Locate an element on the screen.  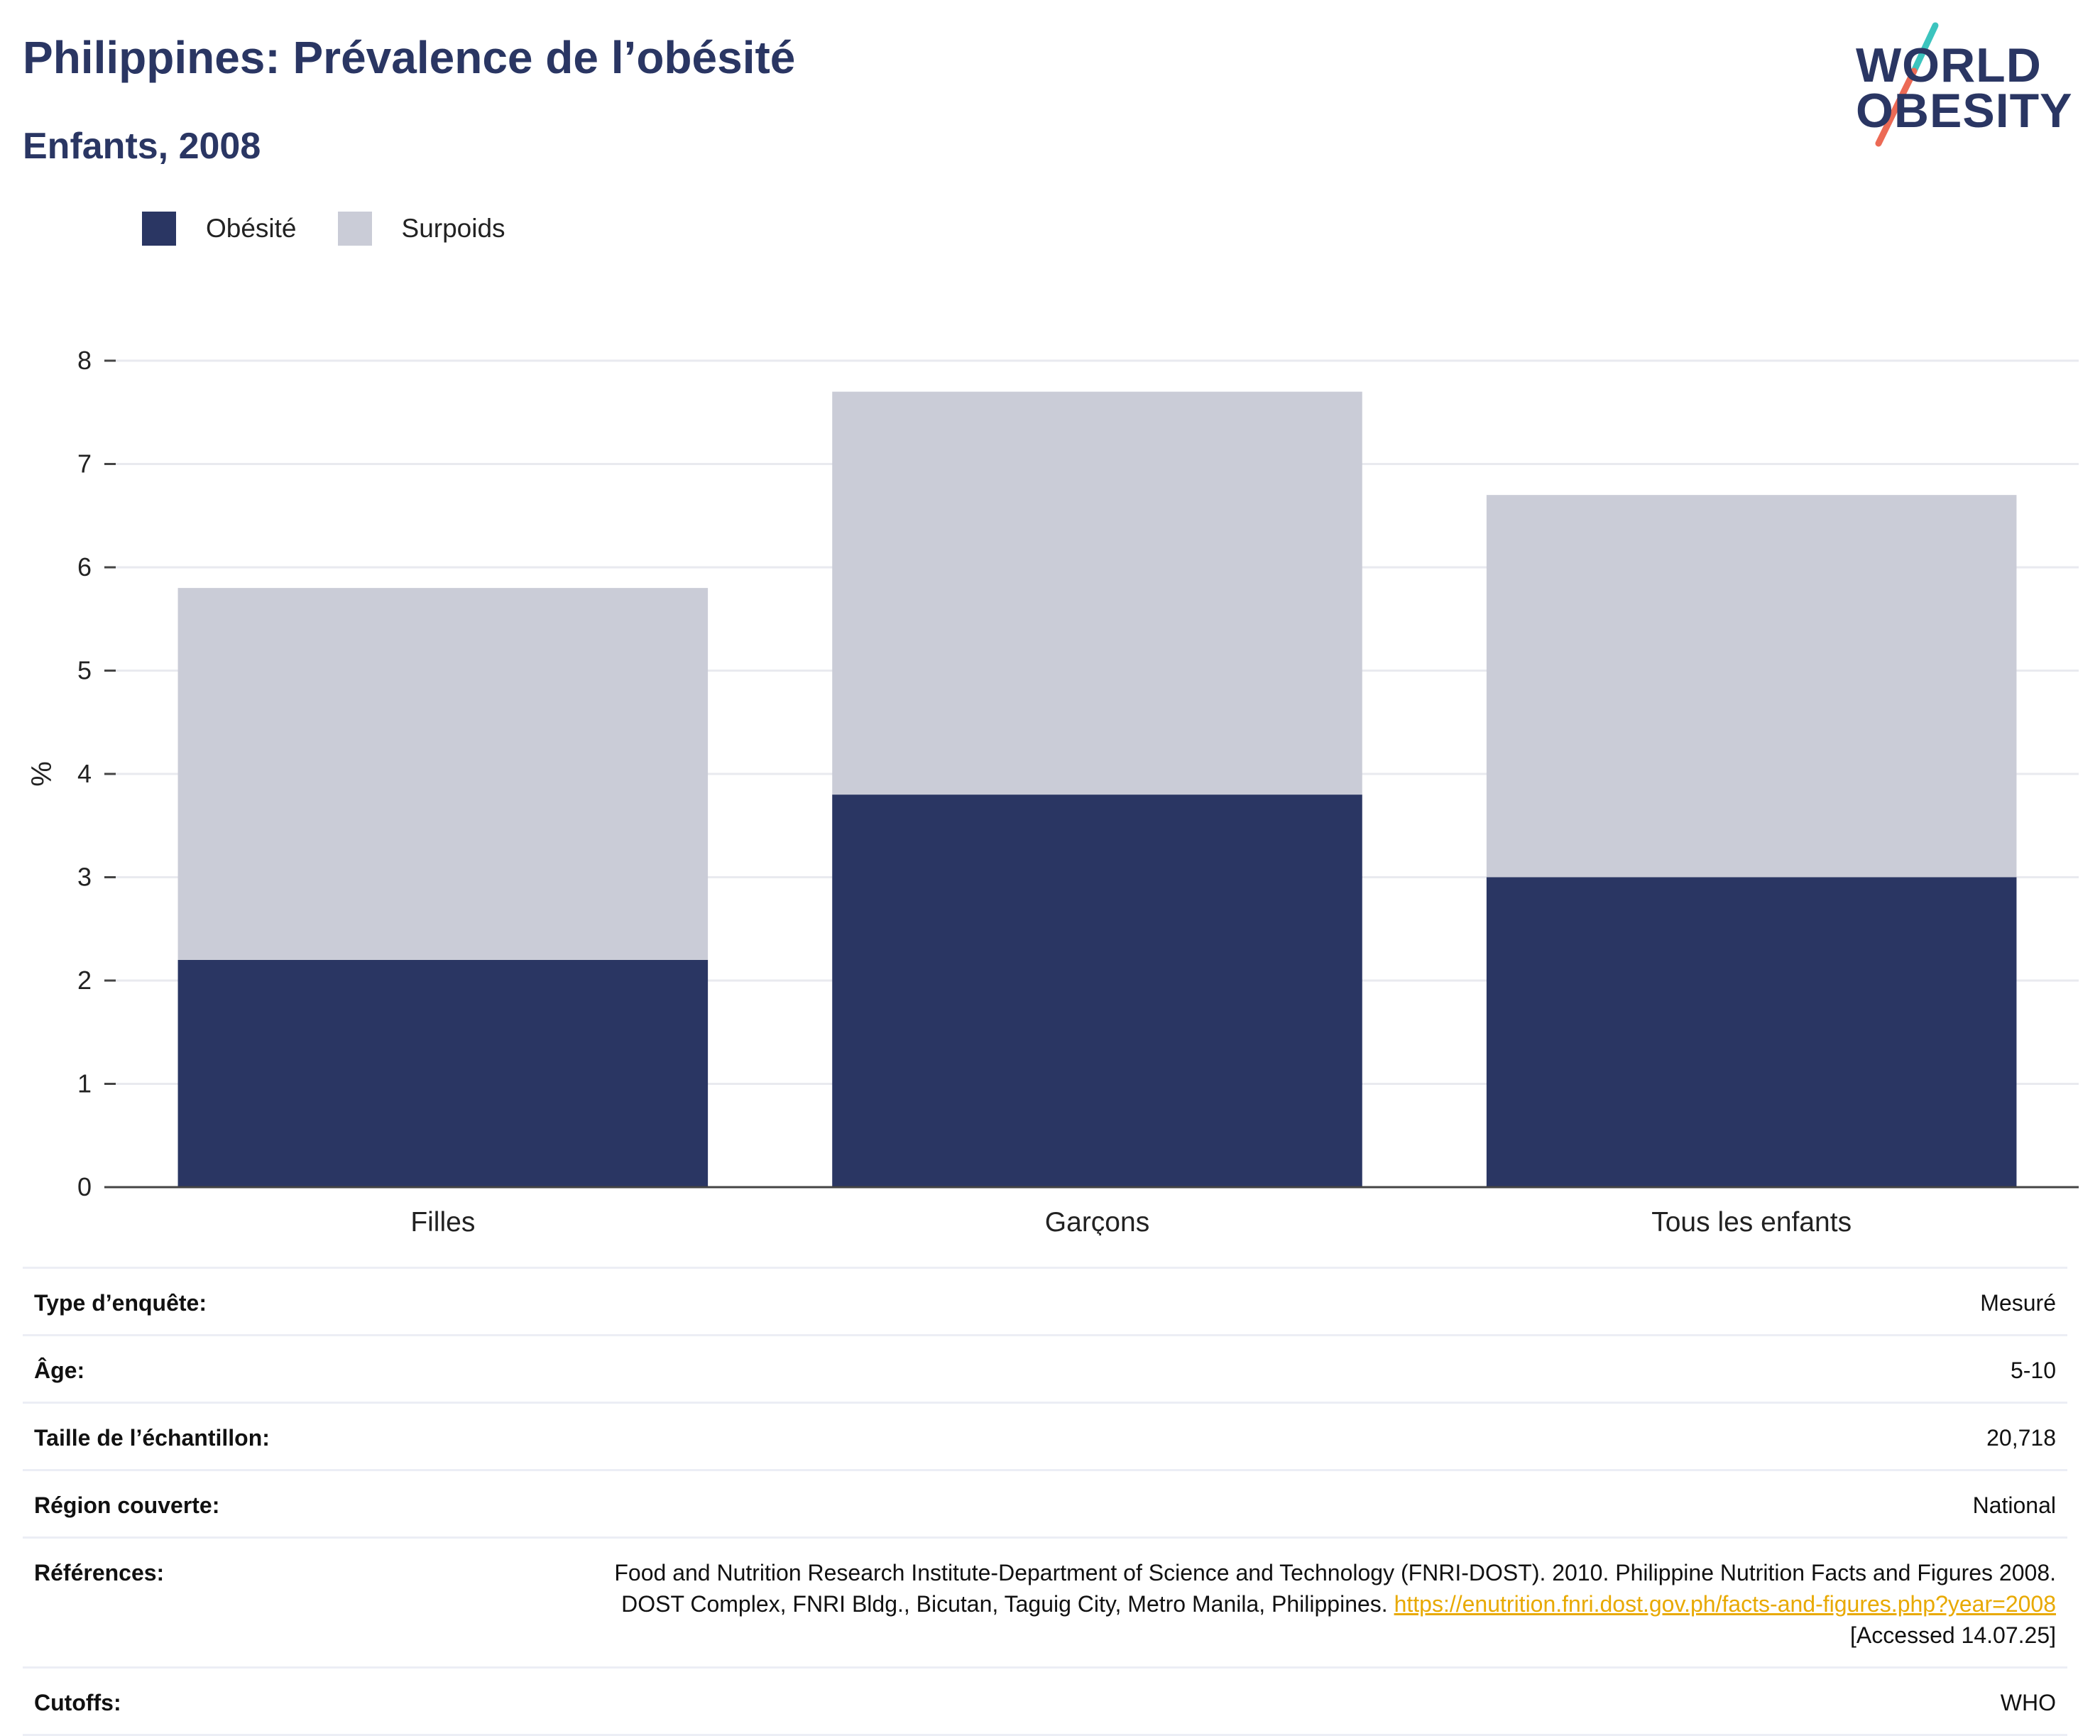
logo-text-world: WORLD is located at coordinates (1949, 65).